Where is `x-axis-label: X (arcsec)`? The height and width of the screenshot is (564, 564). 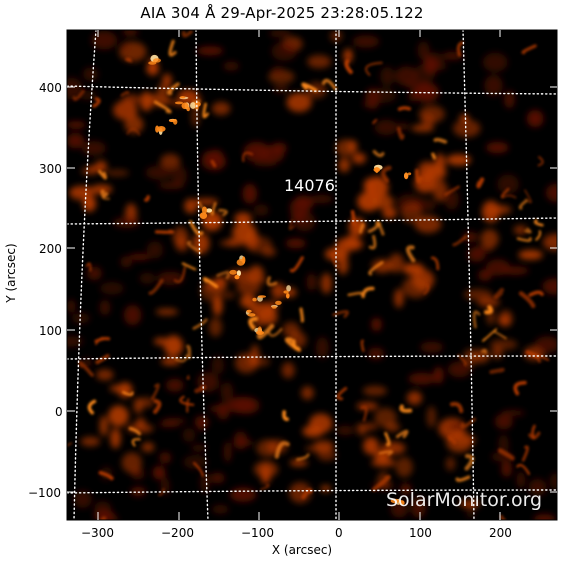
x-axis-label: X (arcsec) is located at coordinates (302, 550).